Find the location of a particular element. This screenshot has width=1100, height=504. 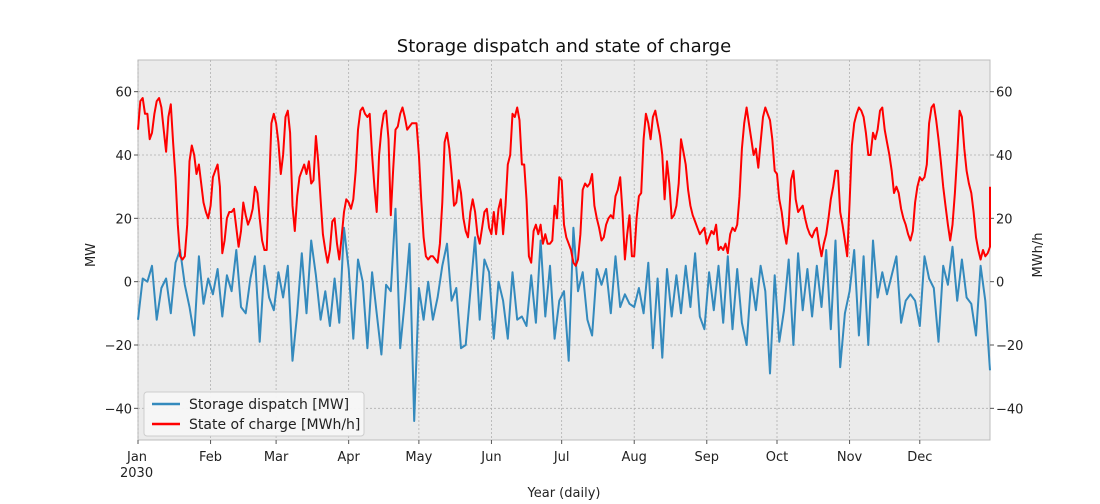

y-tick-label-right: −20 is located at coordinates (1009, 346).